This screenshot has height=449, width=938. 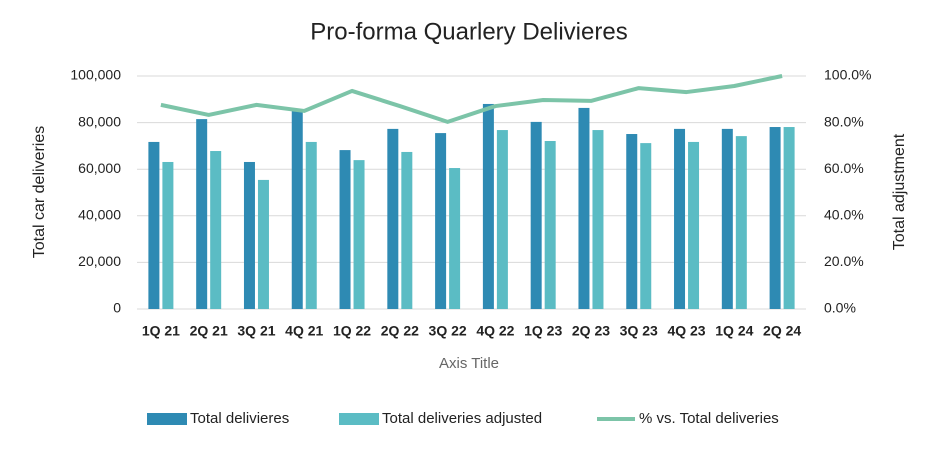 I want to click on x-tick-label: 3Q 23, so click(x=639, y=331).